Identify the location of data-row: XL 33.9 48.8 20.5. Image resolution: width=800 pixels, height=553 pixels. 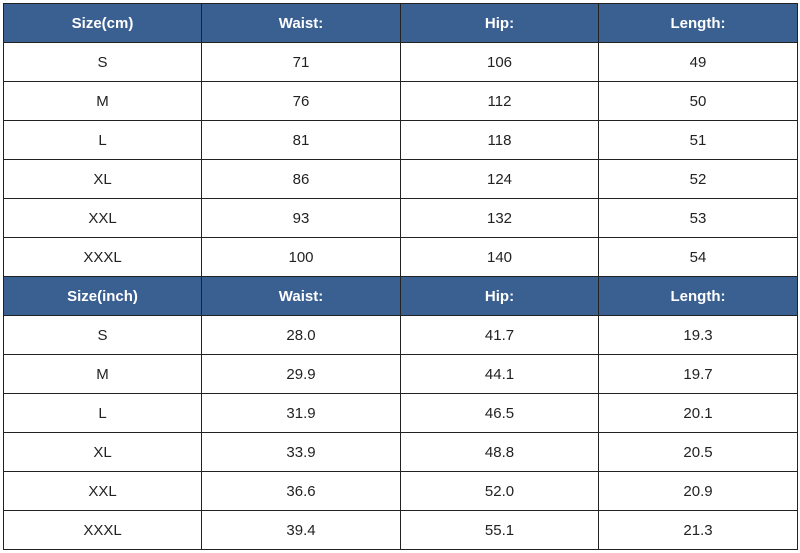
(400, 452).